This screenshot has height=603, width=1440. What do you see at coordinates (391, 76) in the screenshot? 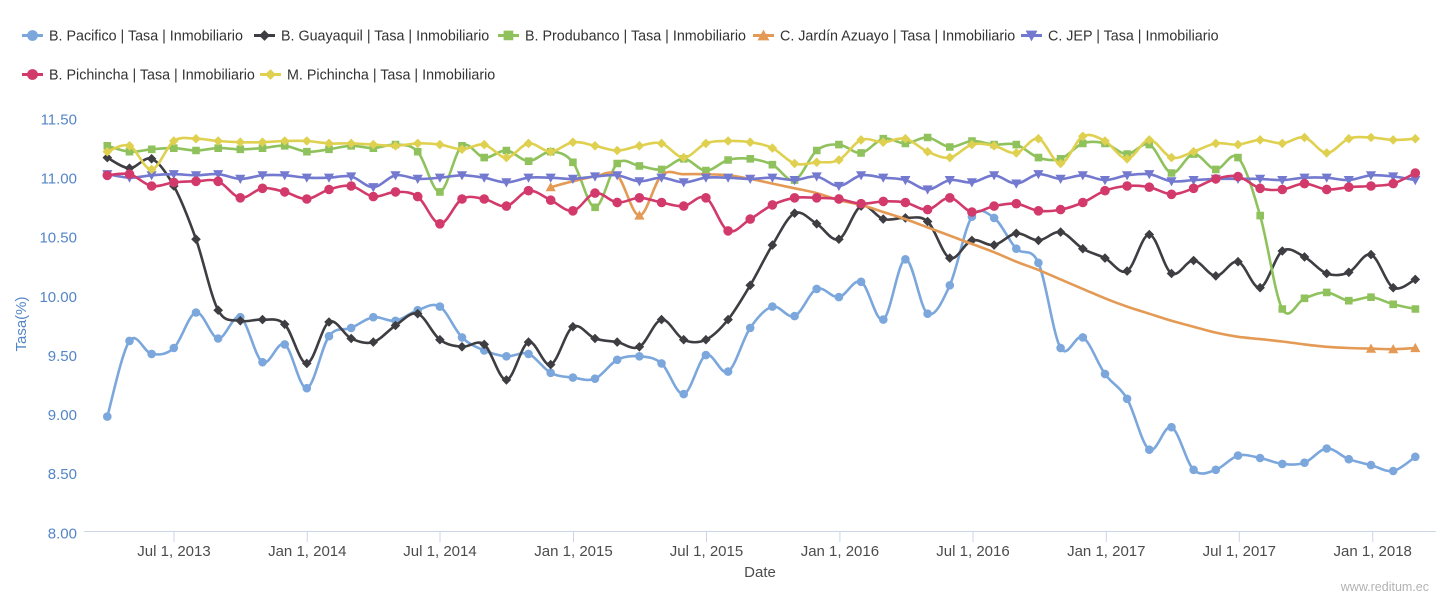
I see `svg-text:M. Pichincha | Tasa | Inmobili: M. Pichincha | Tasa | Inmobiliario` at bounding box center [391, 76].